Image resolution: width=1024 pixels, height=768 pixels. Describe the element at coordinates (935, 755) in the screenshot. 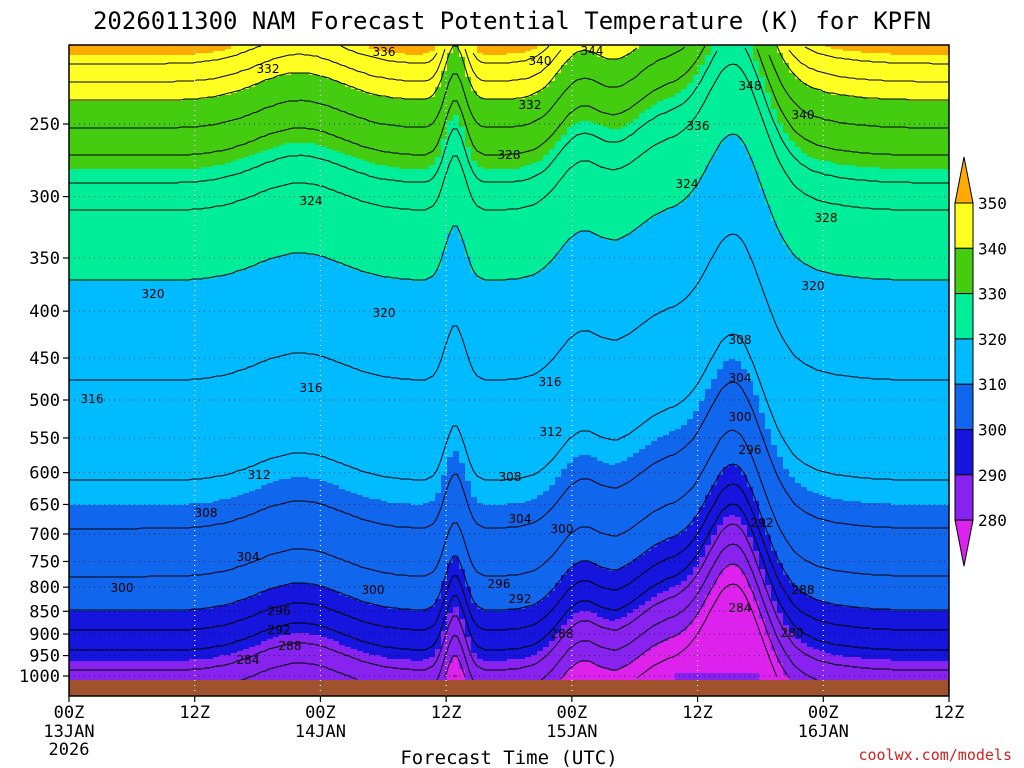

I see `credit-link: coolwx.com/models` at that location.